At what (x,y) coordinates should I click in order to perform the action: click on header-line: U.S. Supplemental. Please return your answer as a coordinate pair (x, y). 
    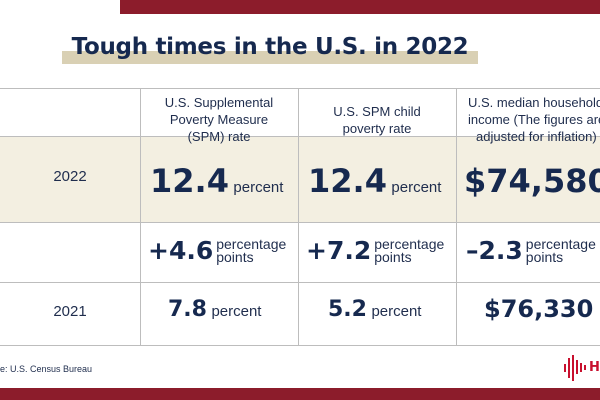
    Looking at the image, I should click on (219, 102).